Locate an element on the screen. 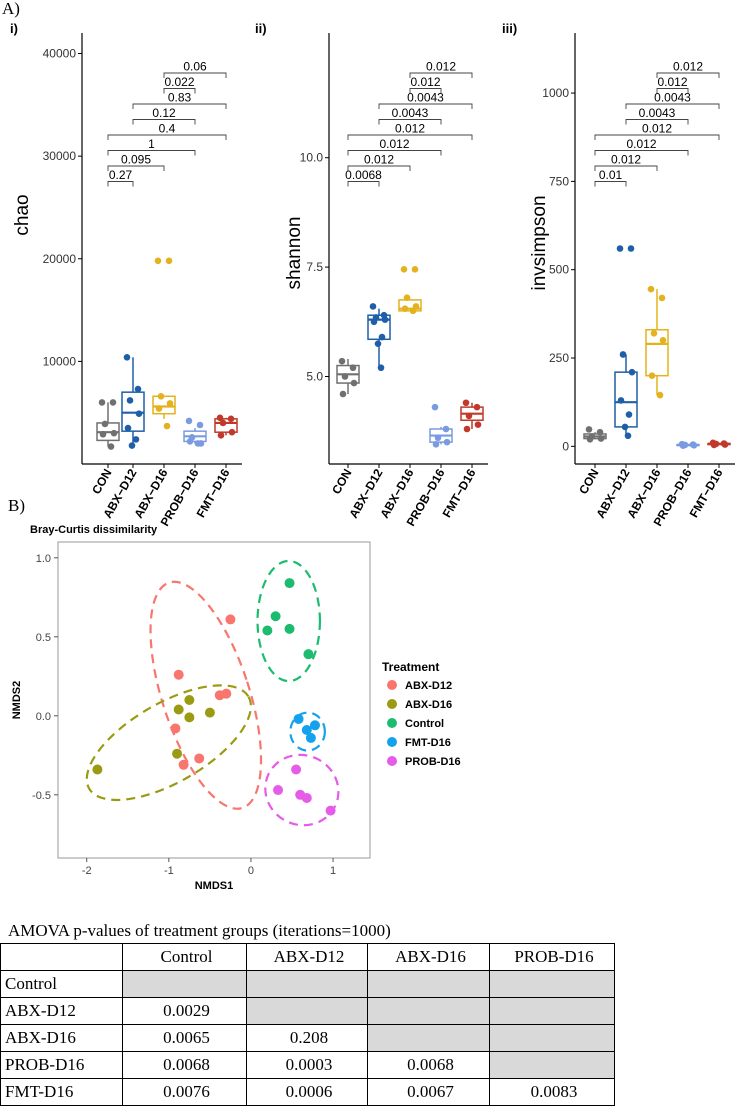  amova-header-row: Control ABX-D12 ABX-D16 PROB-D16 is located at coordinates (307, 957).